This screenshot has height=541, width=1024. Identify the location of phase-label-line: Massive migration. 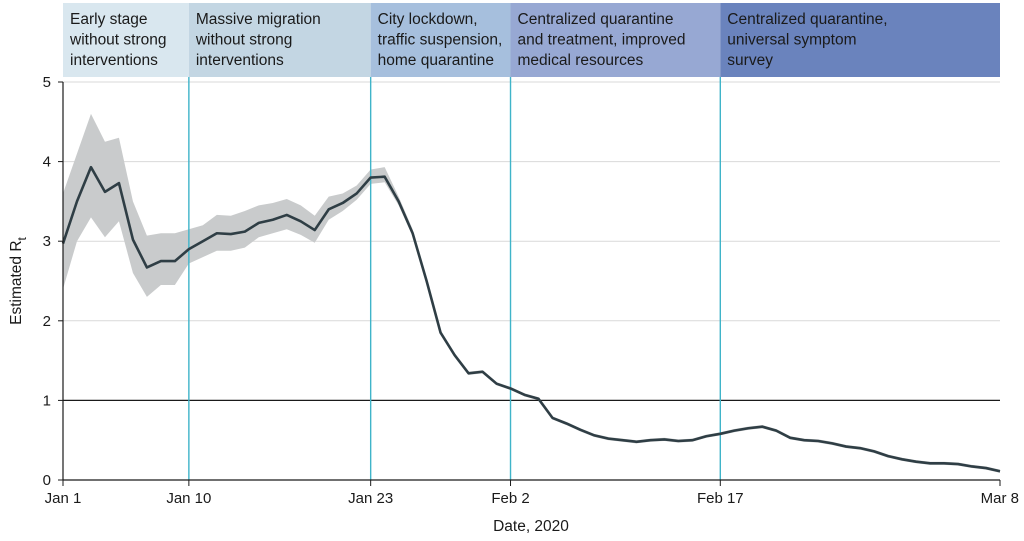
(258, 19).